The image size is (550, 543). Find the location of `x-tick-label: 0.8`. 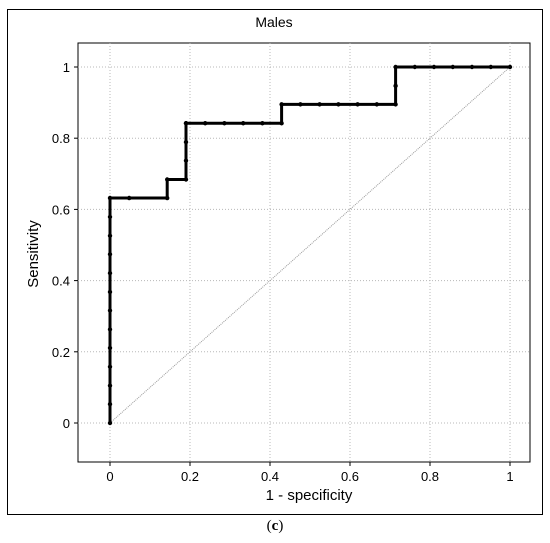

x-tick-label: 0.8 is located at coordinates (430, 476).